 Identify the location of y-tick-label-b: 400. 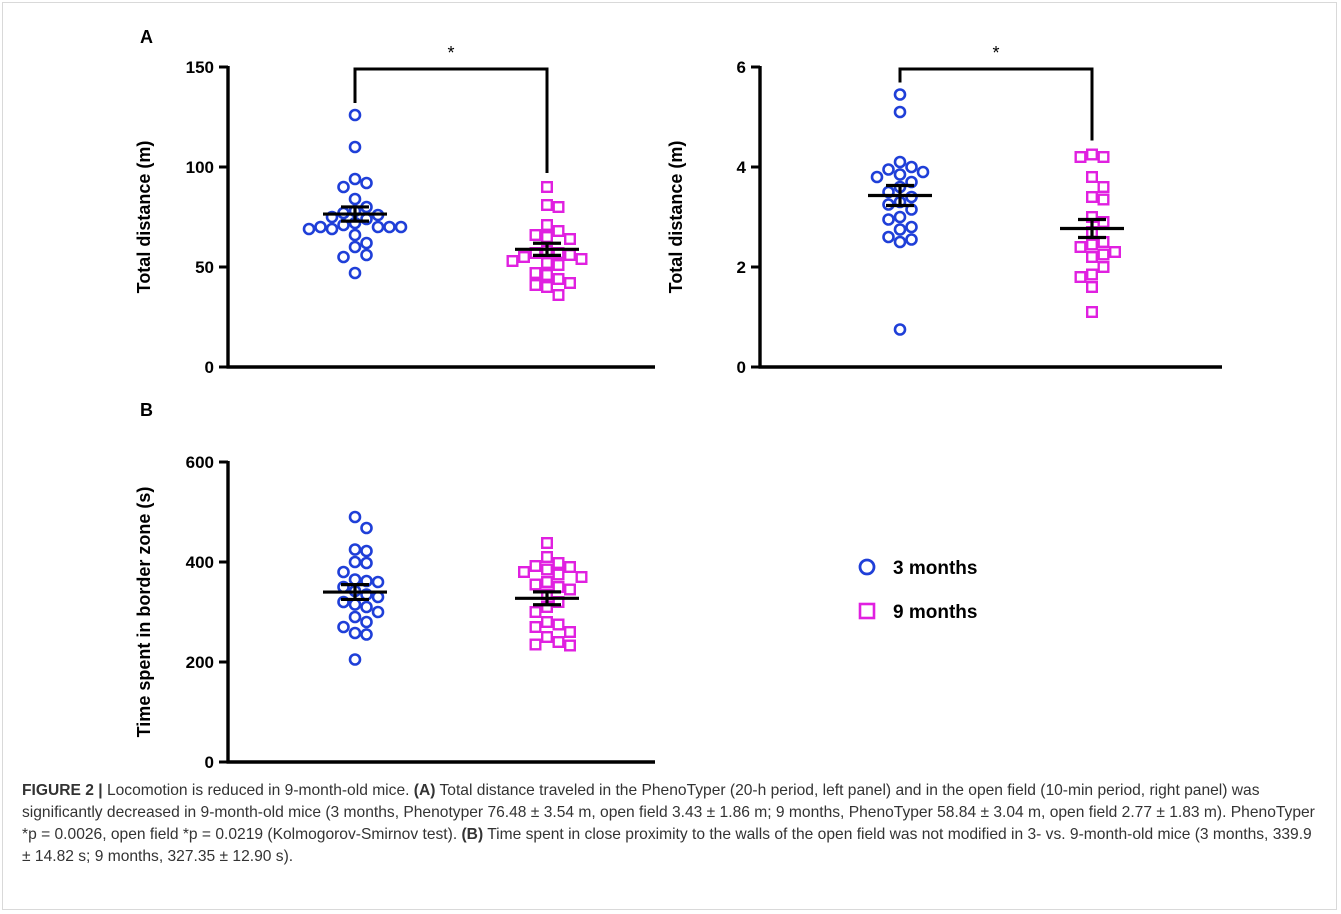
(200, 562).